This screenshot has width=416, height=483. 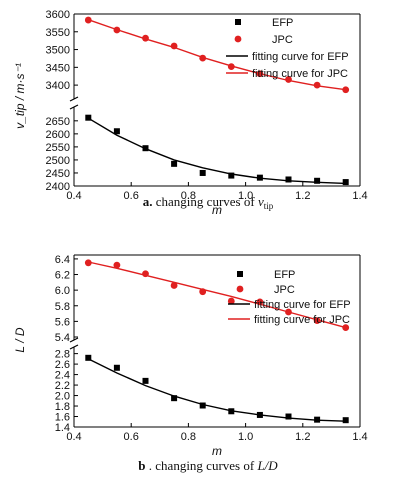 What do you see at coordinates (58, 86) in the screenshot?
I see `chart1-y-tick-label: 3400` at bounding box center [58, 86].